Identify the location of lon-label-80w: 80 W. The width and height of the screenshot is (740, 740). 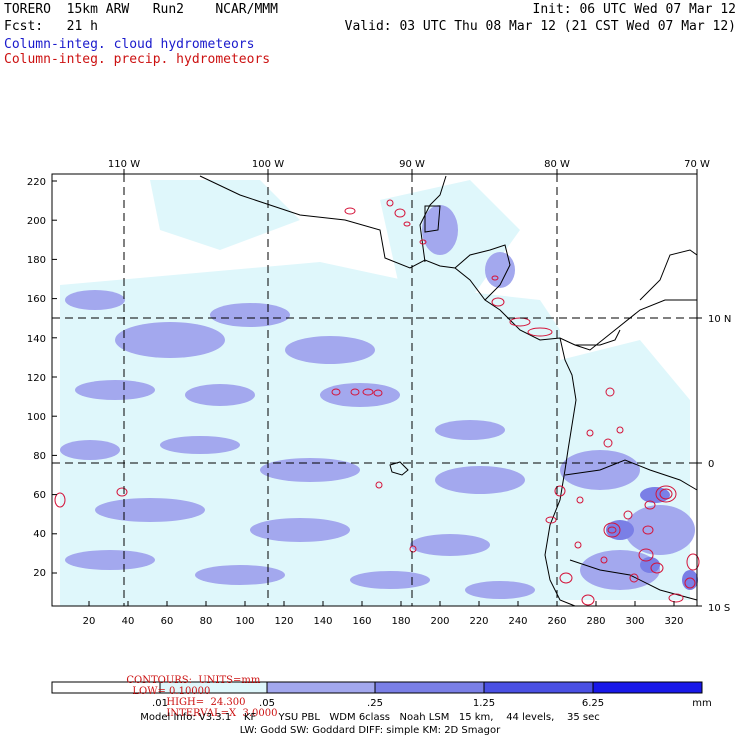
(557, 164).